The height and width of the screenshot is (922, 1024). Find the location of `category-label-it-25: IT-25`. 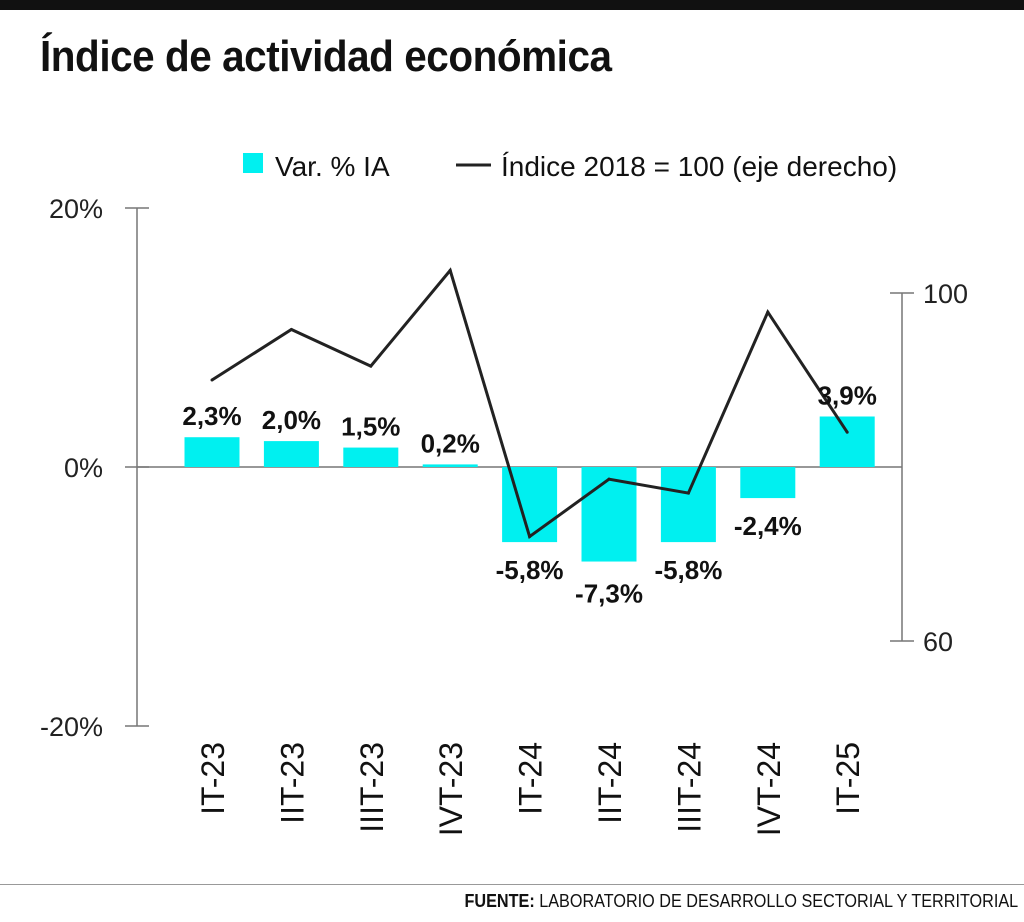

category-label-it-25: IT-25 is located at coordinates (848, 778).